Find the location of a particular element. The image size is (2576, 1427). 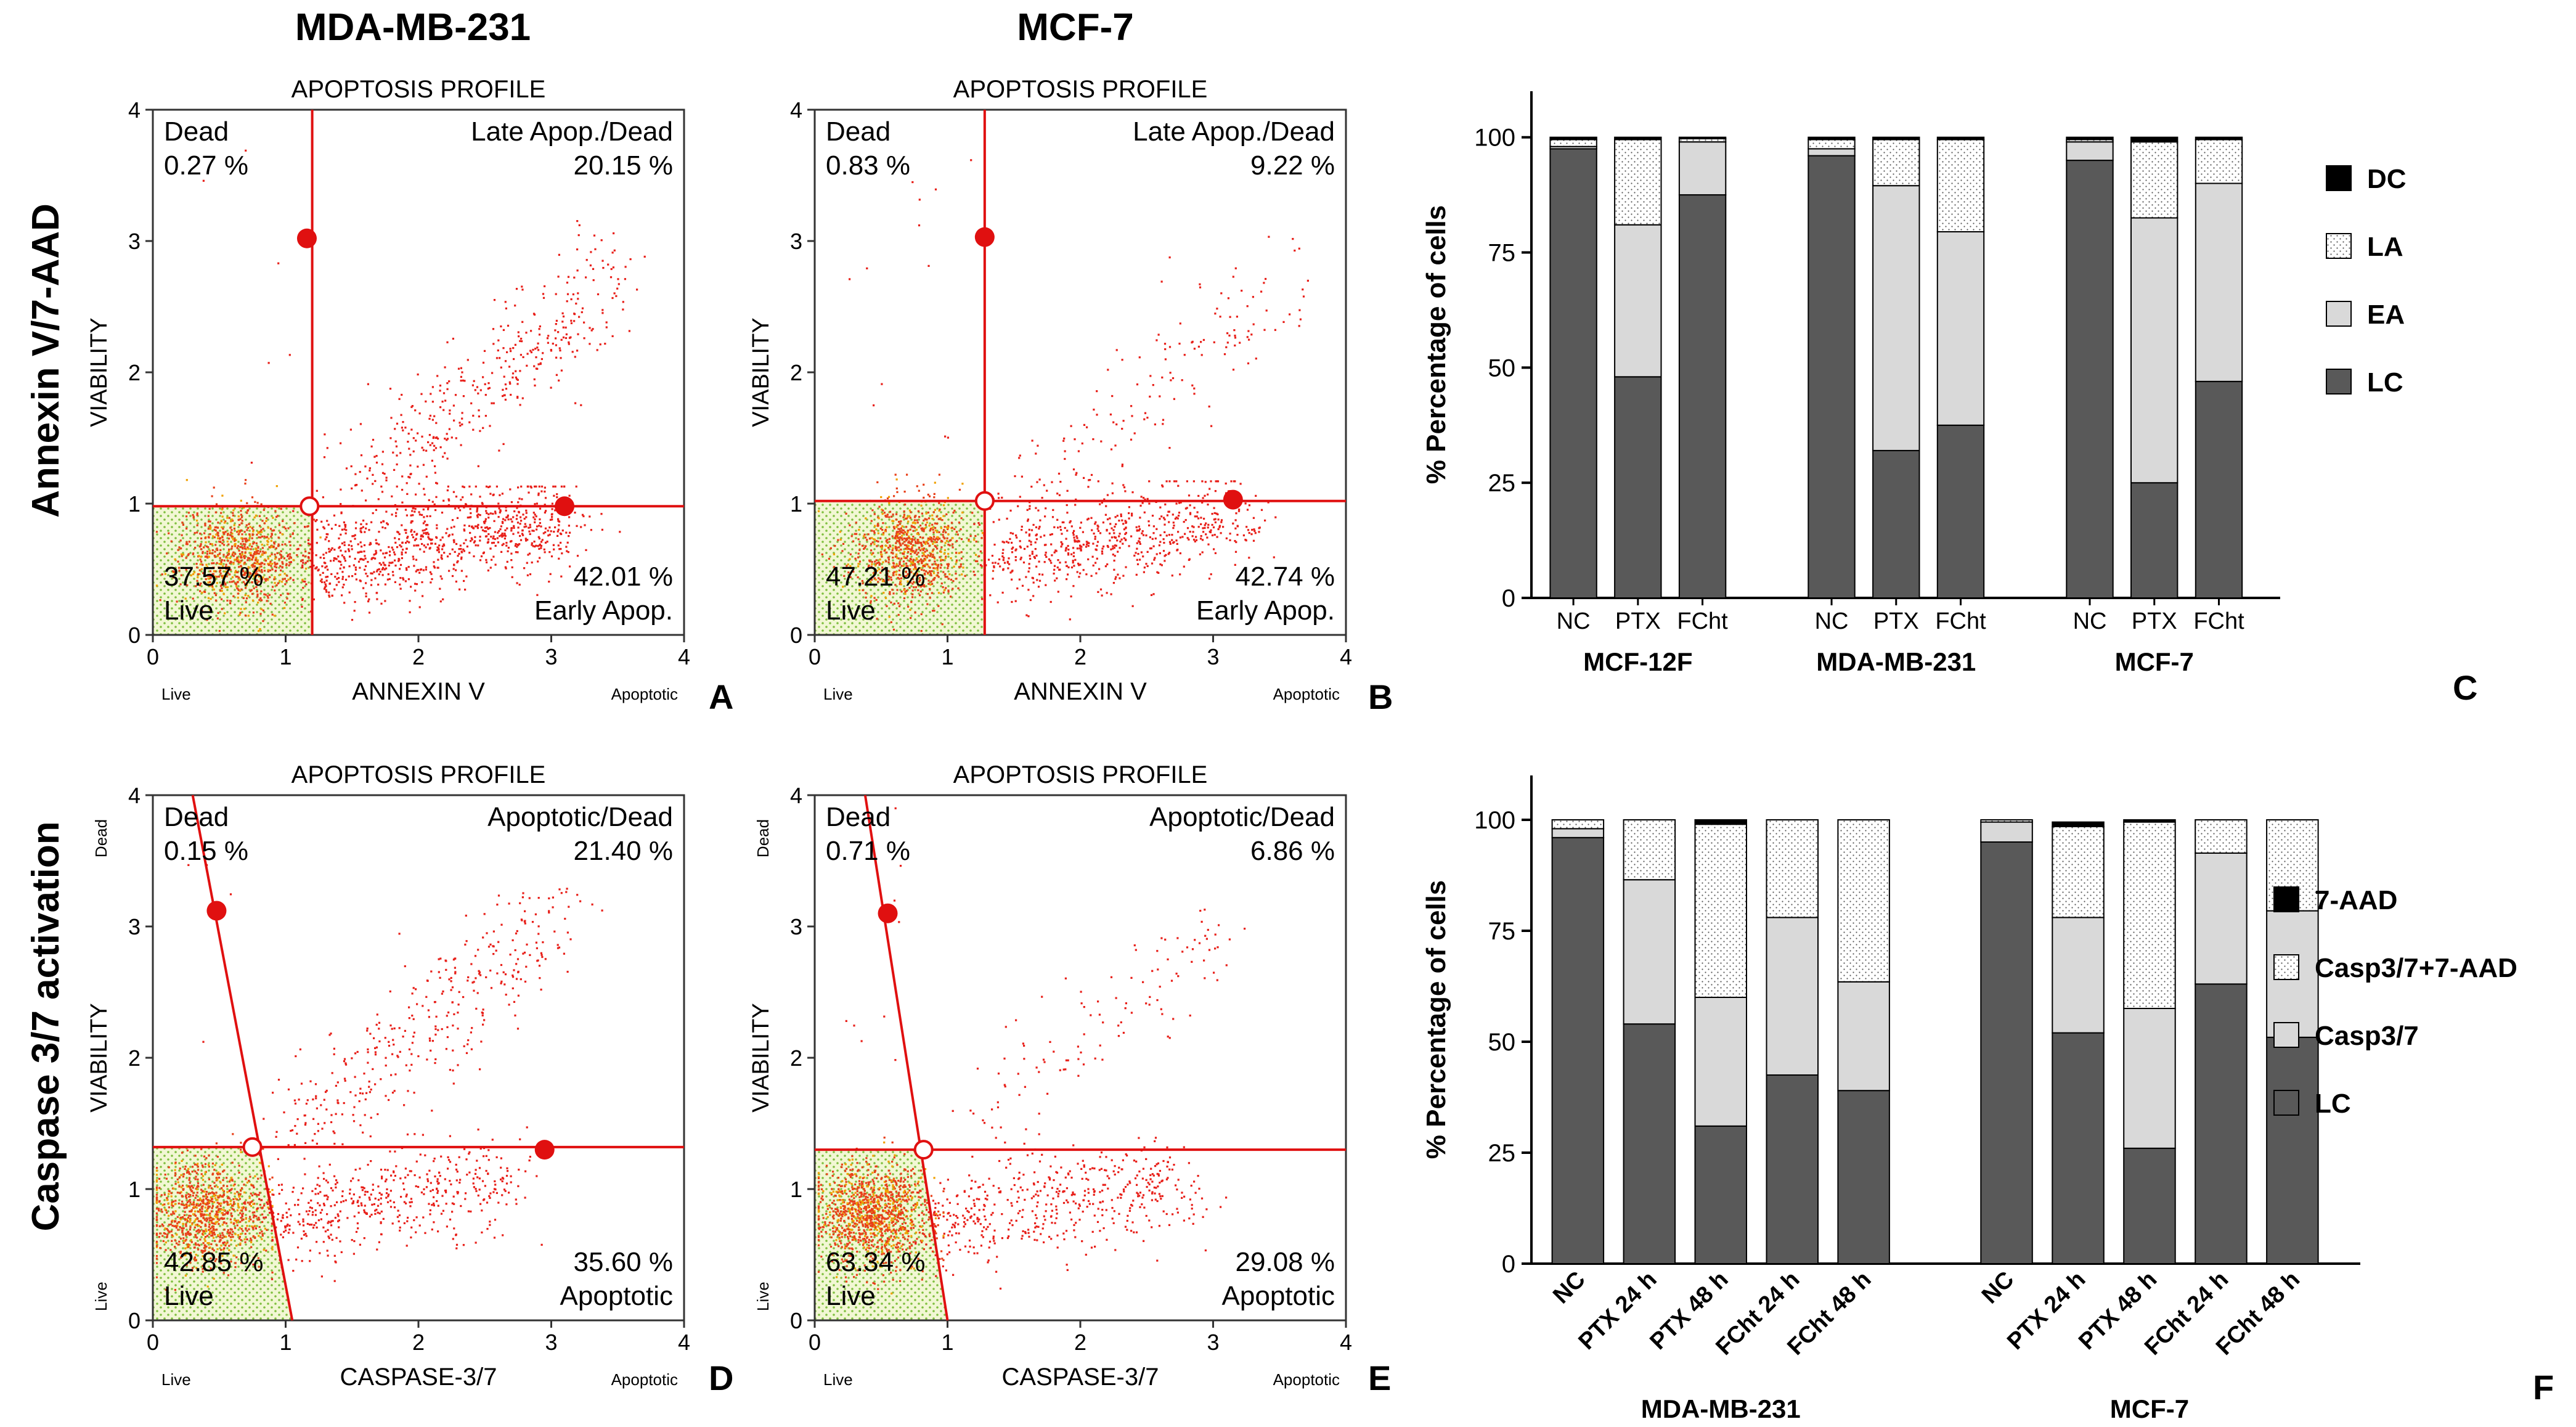

x-axis-label: ANNEXIN V is located at coordinates (418, 691).